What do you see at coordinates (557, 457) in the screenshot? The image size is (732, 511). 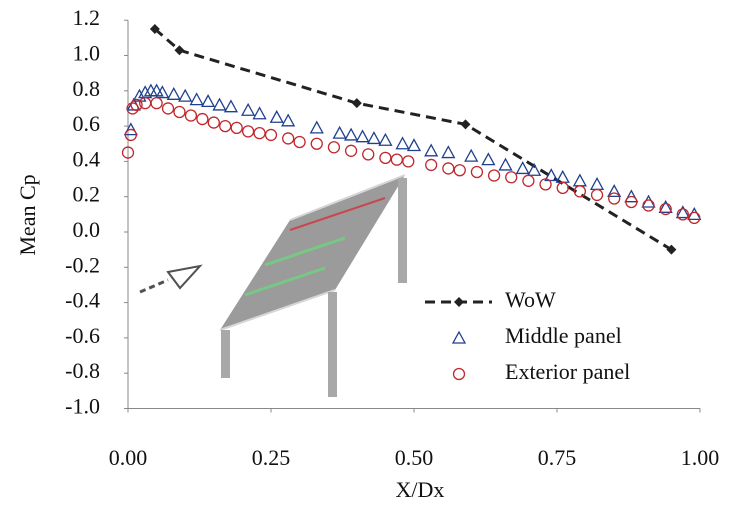 I see `x-tick-label: 0.75` at bounding box center [557, 457].